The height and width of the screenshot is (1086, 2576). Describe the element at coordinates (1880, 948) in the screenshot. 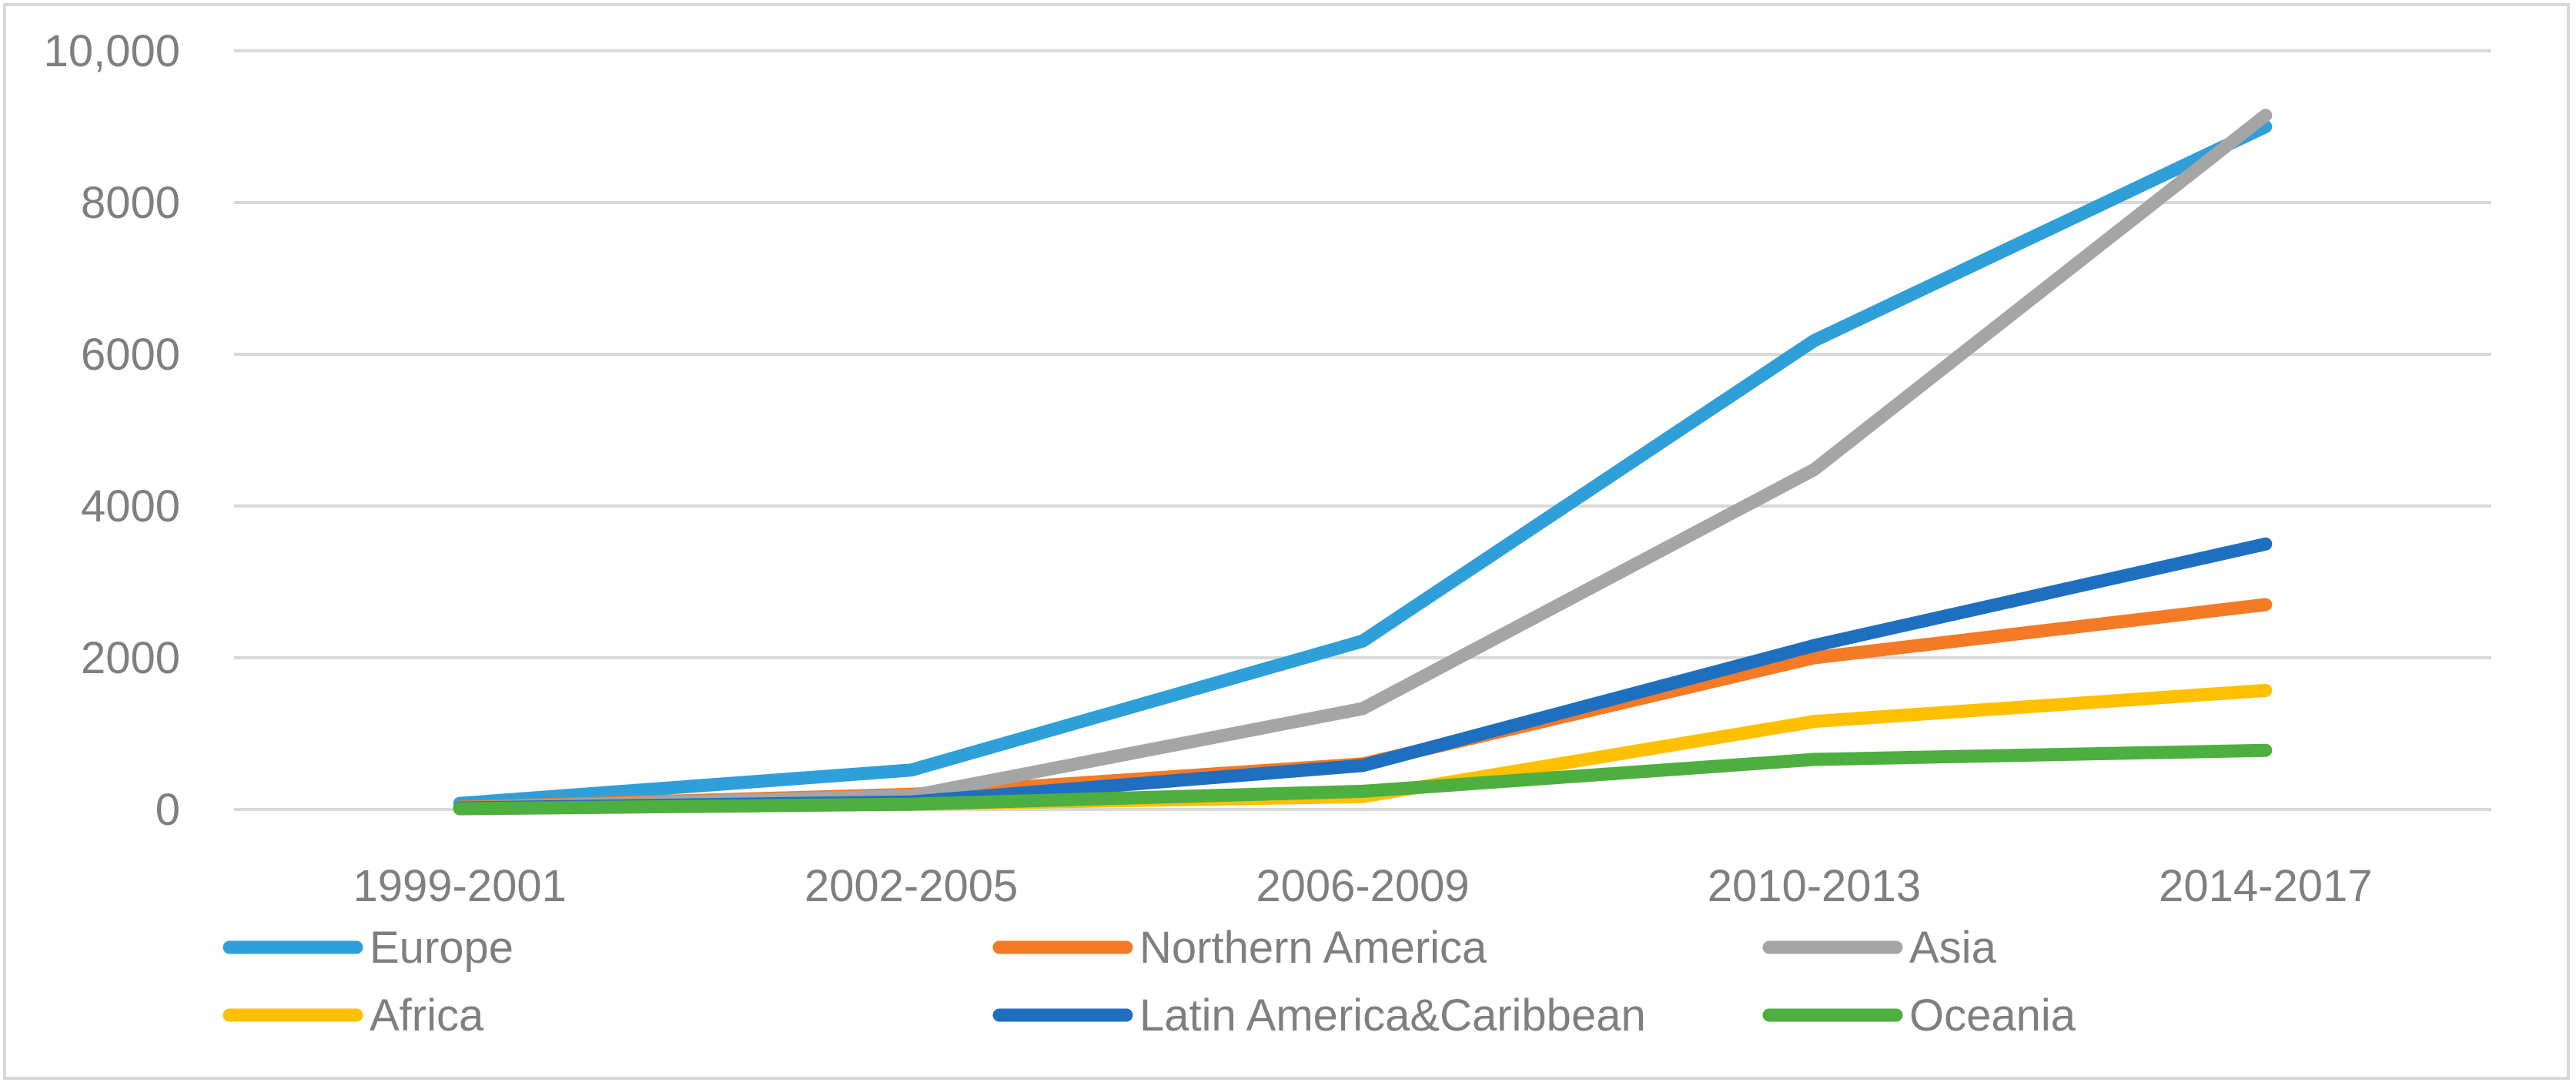

I see `legend-item: Asia` at that location.